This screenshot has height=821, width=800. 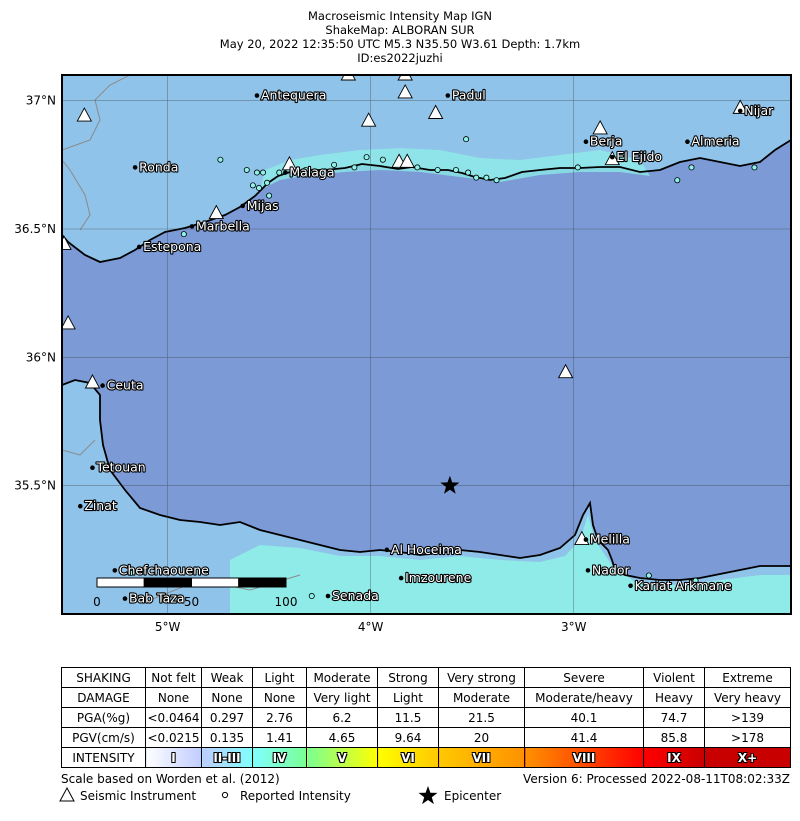 What do you see at coordinates (481, 677) in the screenshot?
I see `legend-cell: Very strong` at bounding box center [481, 677].